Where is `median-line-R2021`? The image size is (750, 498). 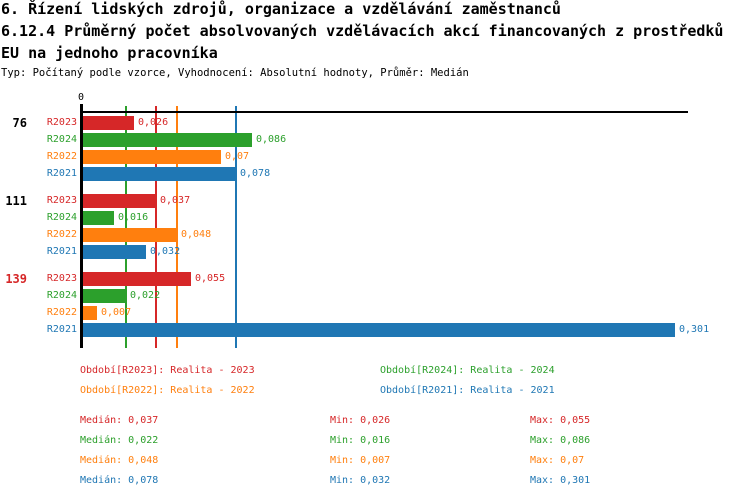 median-line-R2021 is located at coordinates (236, 227).